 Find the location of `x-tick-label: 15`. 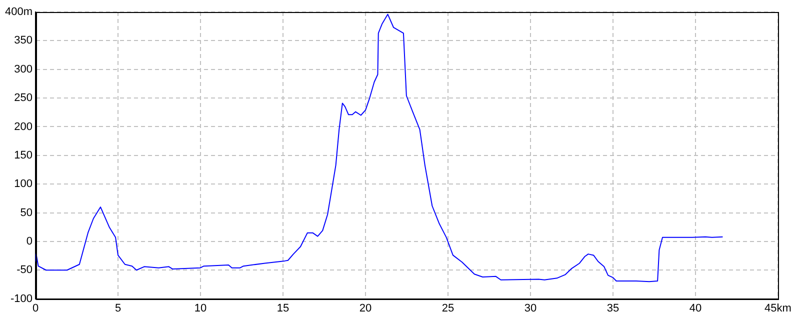

x-tick-label: 15 is located at coordinates (283, 308).